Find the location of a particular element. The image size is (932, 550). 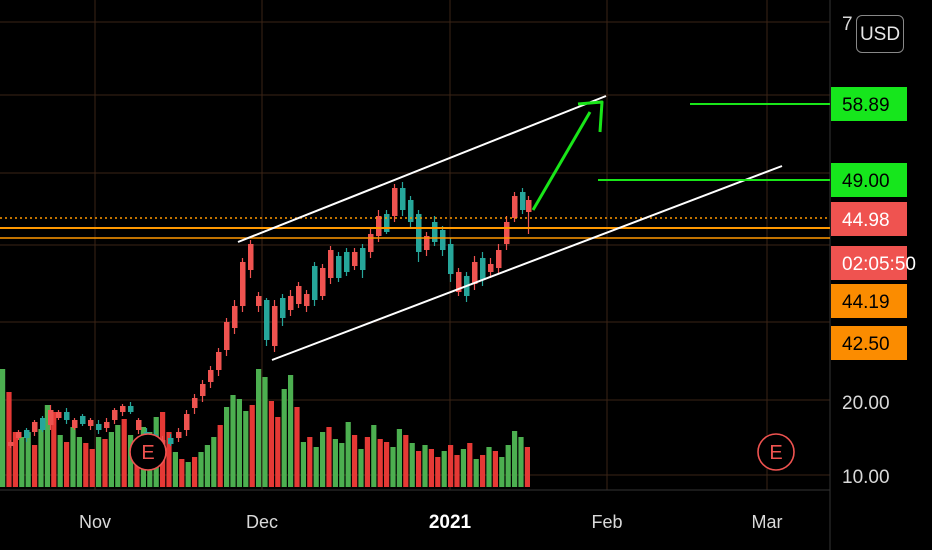

price-tag-label: 42.50 is located at coordinates (866, 344).